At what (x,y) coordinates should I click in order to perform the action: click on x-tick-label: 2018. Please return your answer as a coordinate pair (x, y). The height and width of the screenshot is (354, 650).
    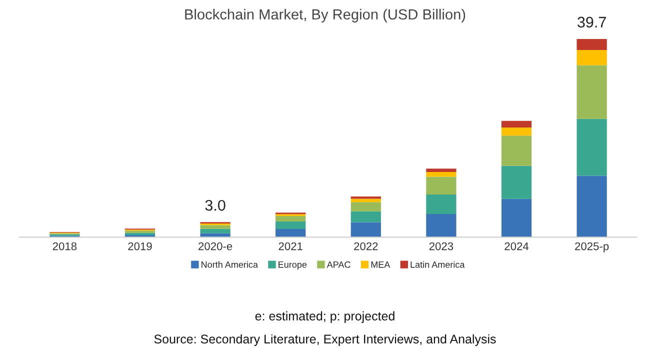
    Looking at the image, I should click on (64, 246).